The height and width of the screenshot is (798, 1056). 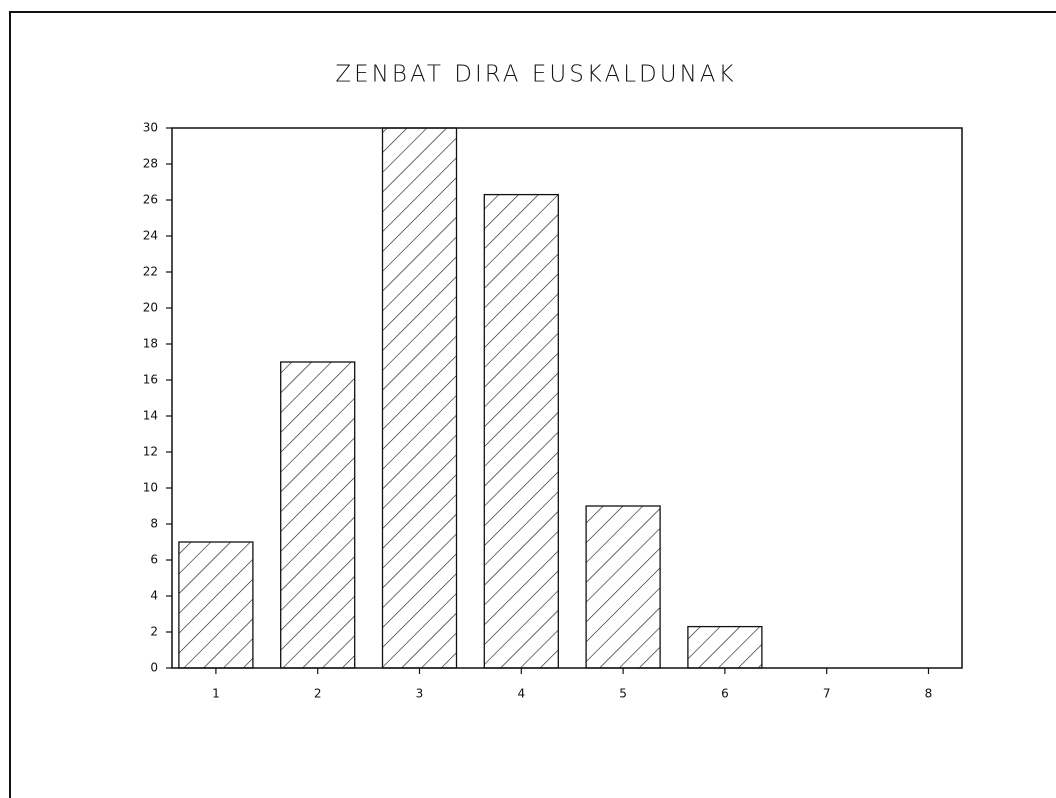 I want to click on x-tick-label: 1, so click(x=216, y=694).